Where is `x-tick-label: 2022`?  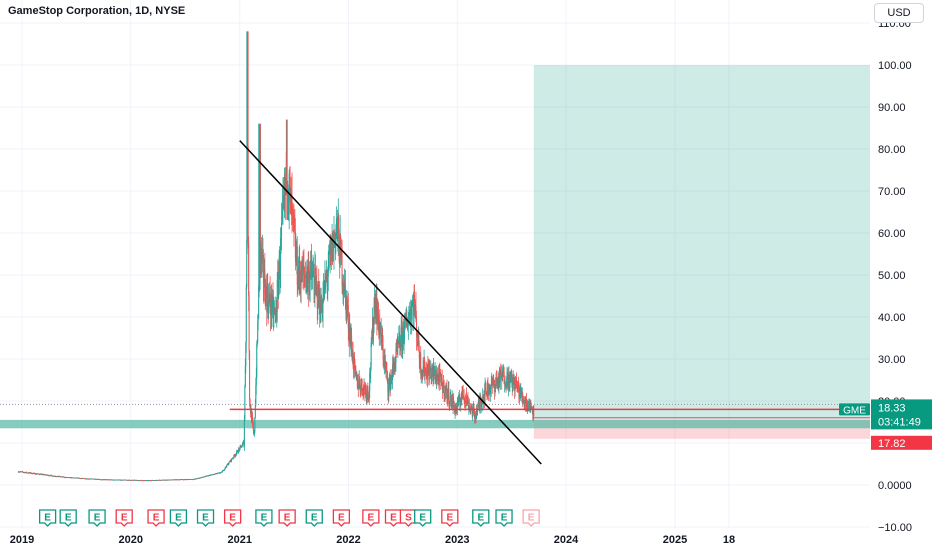
x-tick-label: 2022 is located at coordinates (348, 540).